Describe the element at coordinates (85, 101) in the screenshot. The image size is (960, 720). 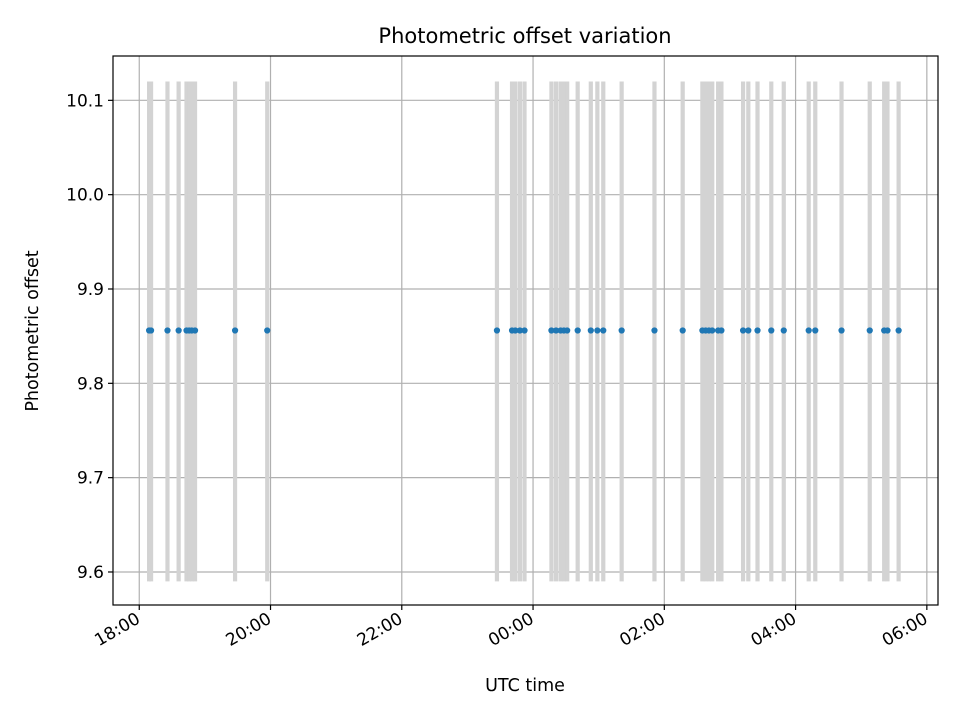
I see `y-tick-label: 10.1` at that location.